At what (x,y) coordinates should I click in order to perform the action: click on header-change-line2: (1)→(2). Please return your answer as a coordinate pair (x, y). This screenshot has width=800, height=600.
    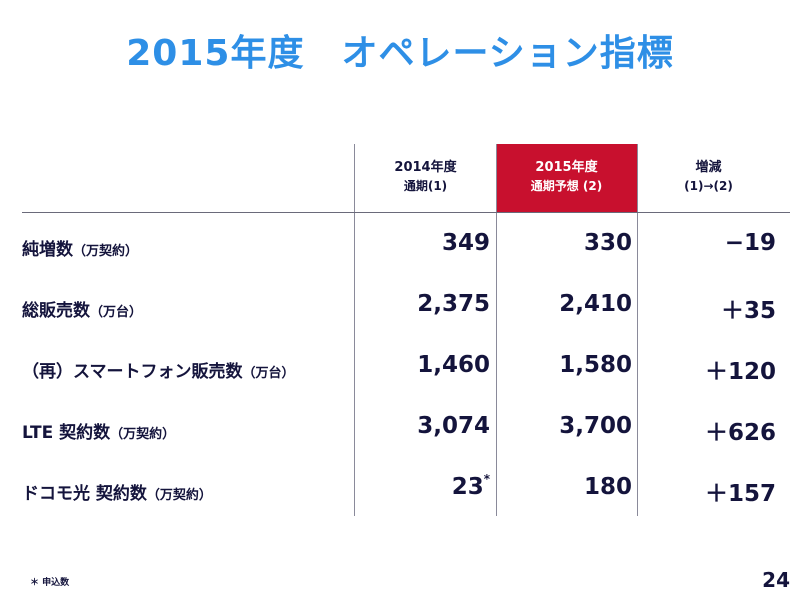
    Looking at the image, I should click on (708, 186).